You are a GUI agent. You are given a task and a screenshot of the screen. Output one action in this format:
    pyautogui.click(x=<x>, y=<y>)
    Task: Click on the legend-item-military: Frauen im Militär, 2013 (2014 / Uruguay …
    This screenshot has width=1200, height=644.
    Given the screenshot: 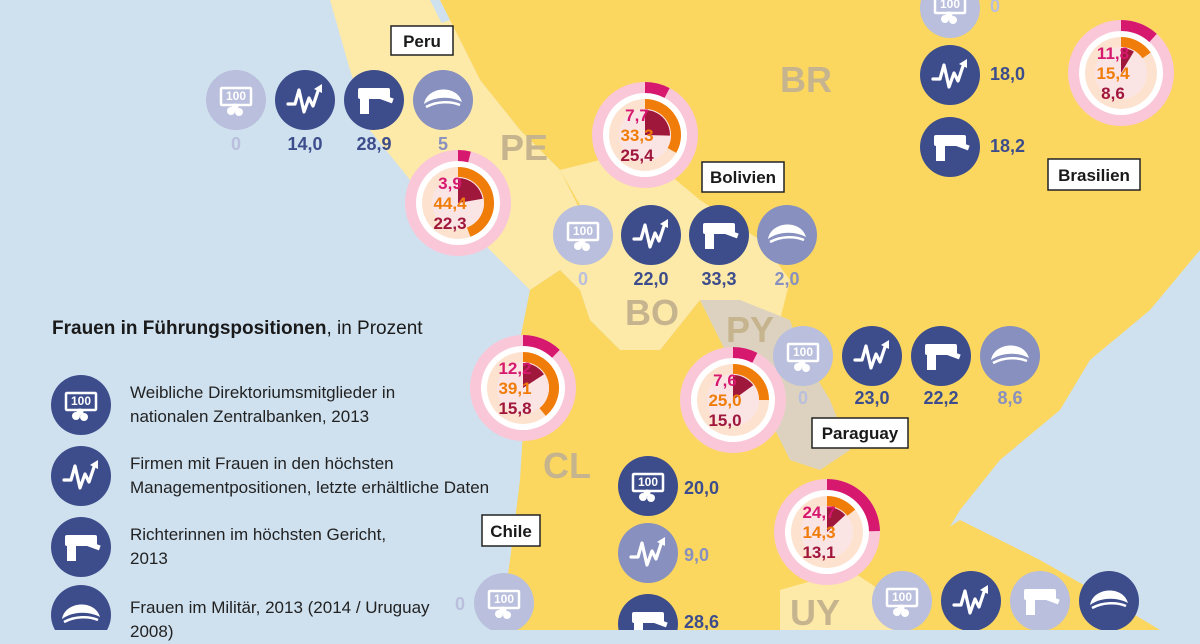 What is the action you would take?
    pyautogui.click(x=280, y=619)
    